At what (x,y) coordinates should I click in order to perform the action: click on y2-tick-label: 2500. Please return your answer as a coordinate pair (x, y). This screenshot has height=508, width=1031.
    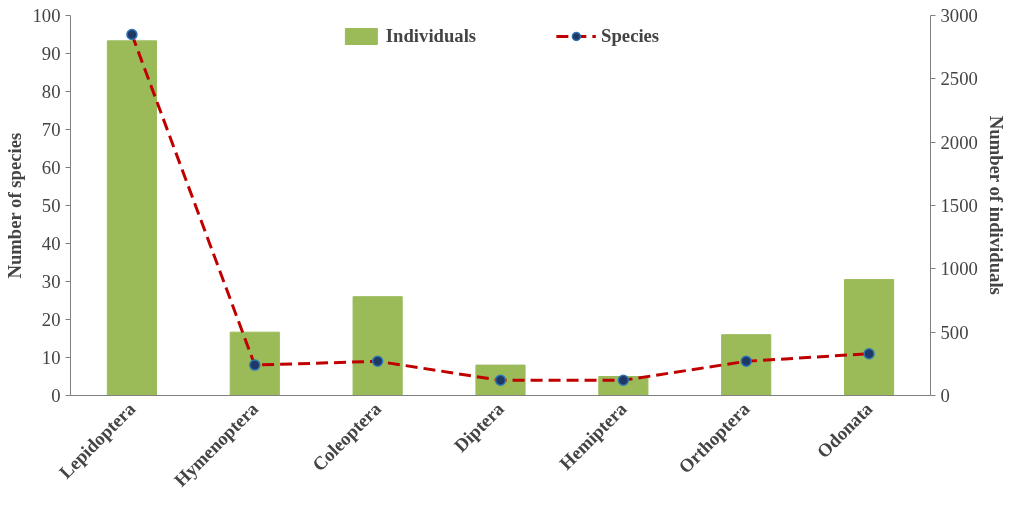
    Looking at the image, I should click on (959, 79).